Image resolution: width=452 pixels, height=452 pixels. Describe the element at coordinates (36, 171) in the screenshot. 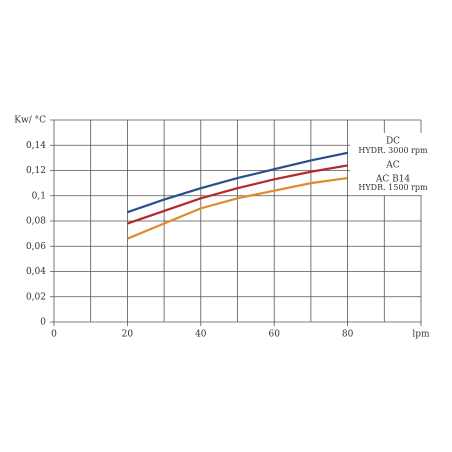

I see `y-tick-label: 0,12` at that location.